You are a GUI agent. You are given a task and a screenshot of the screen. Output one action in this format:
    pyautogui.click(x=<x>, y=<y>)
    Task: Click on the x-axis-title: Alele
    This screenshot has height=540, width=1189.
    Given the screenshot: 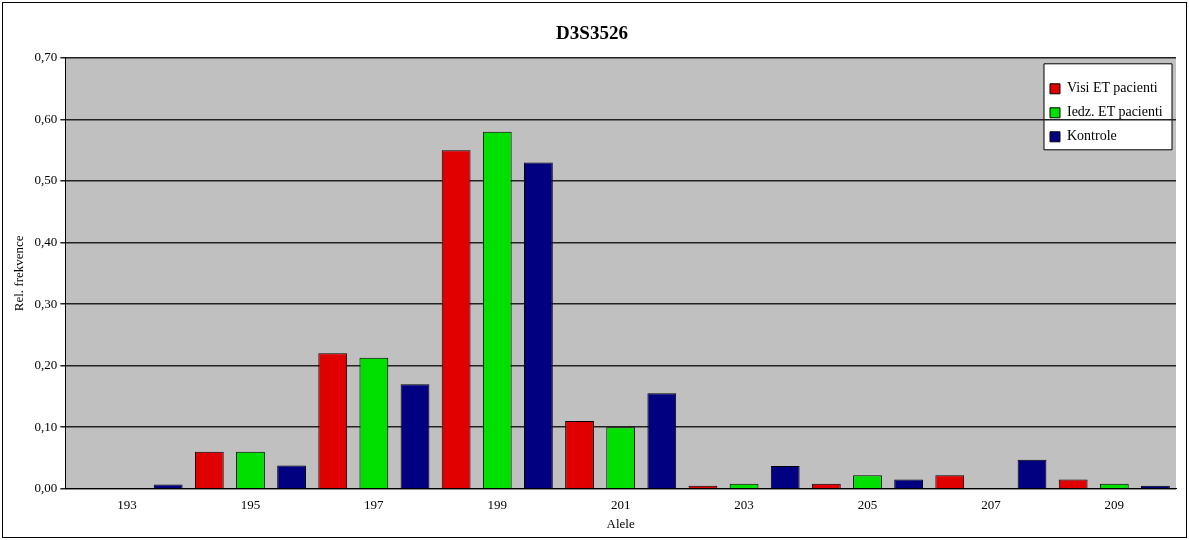 What is the action you would take?
    pyautogui.click(x=620, y=523)
    